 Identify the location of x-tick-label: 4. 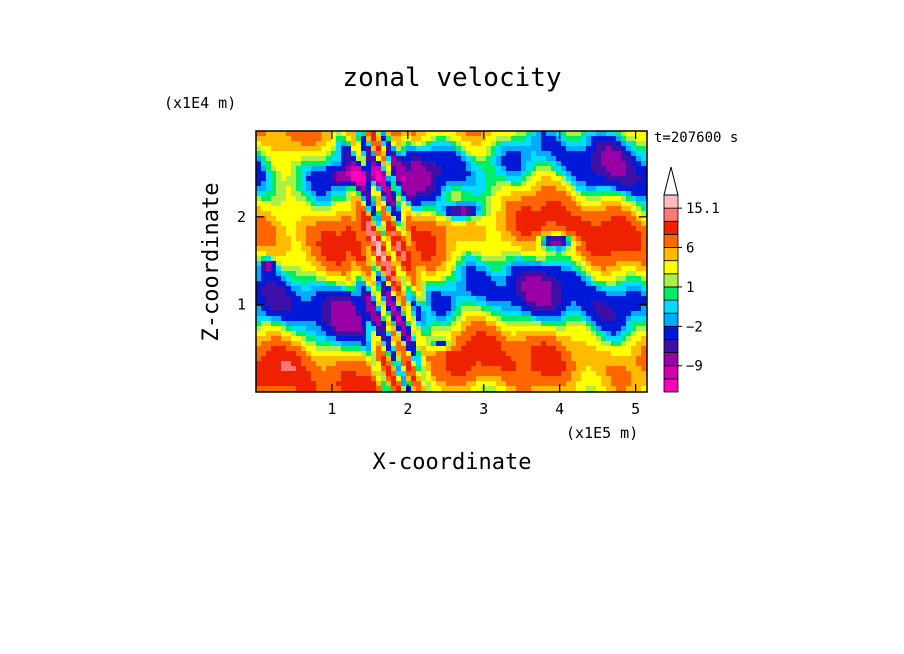
(559, 409).